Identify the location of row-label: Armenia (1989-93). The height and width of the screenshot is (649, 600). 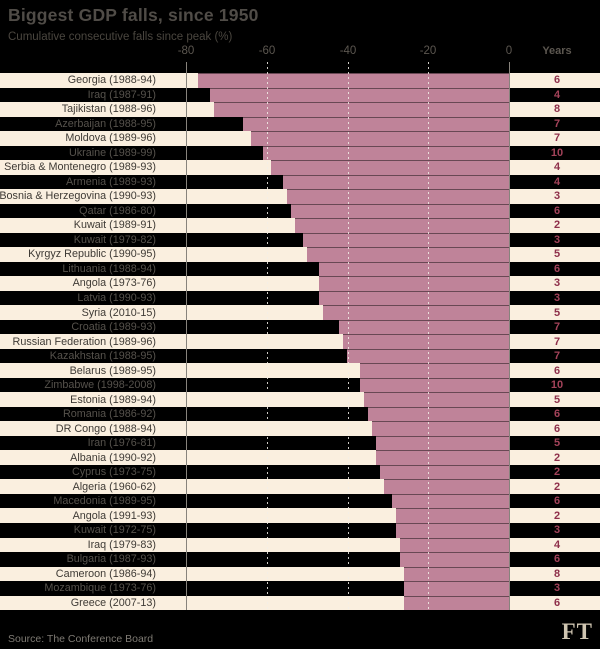
(110, 181).